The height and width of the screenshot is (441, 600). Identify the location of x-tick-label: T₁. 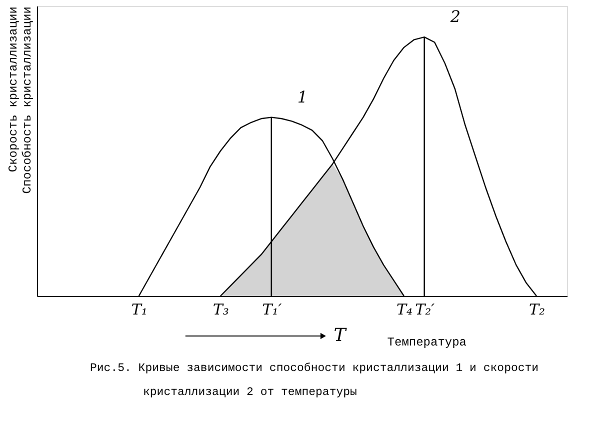
(139, 309).